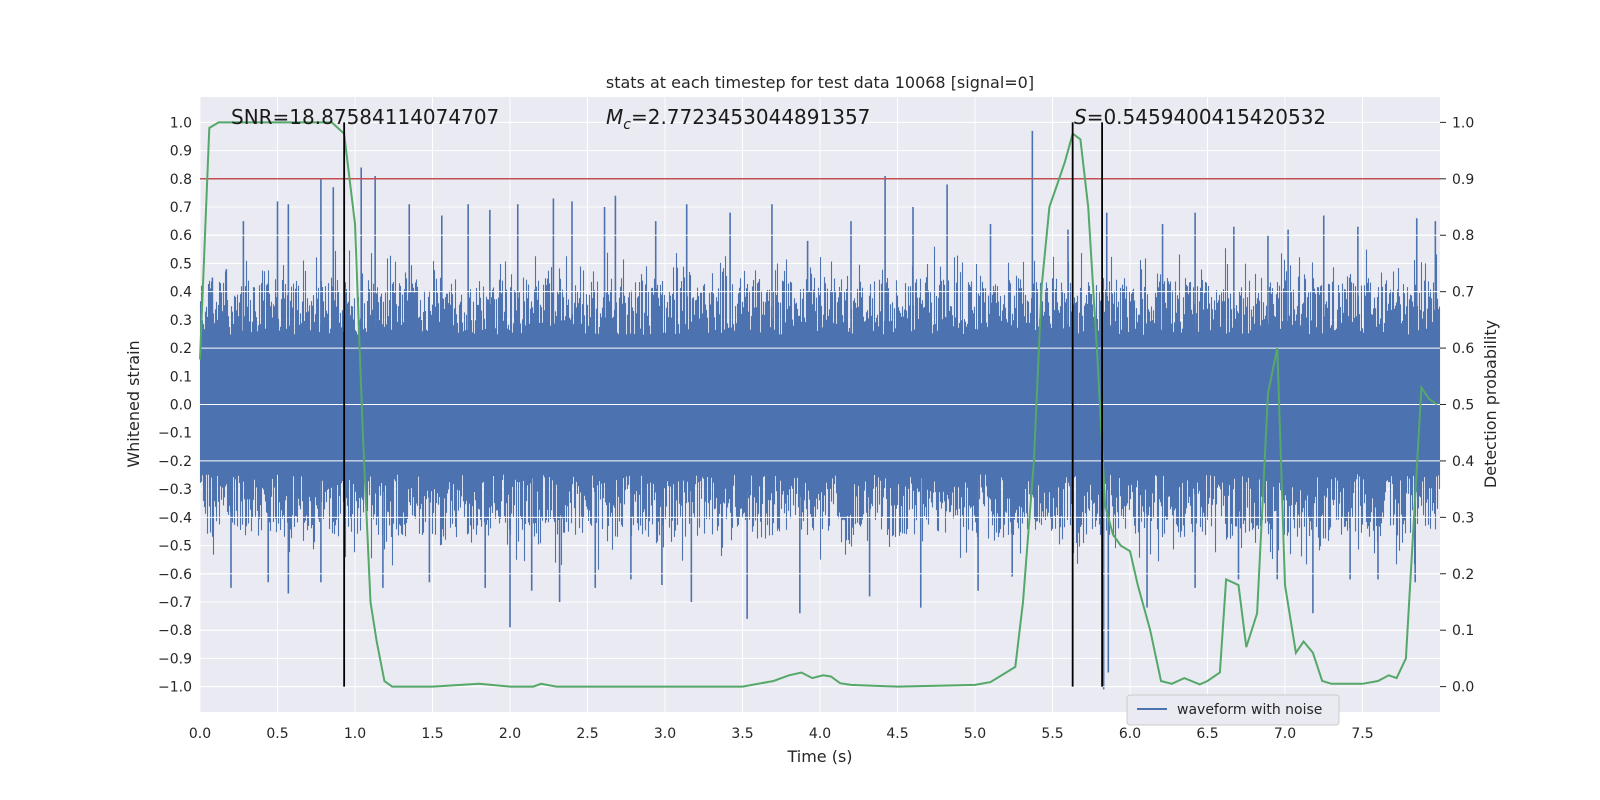  What do you see at coordinates (819, 756) in the screenshot?
I see `x-axis-label: Time (s)` at bounding box center [819, 756].